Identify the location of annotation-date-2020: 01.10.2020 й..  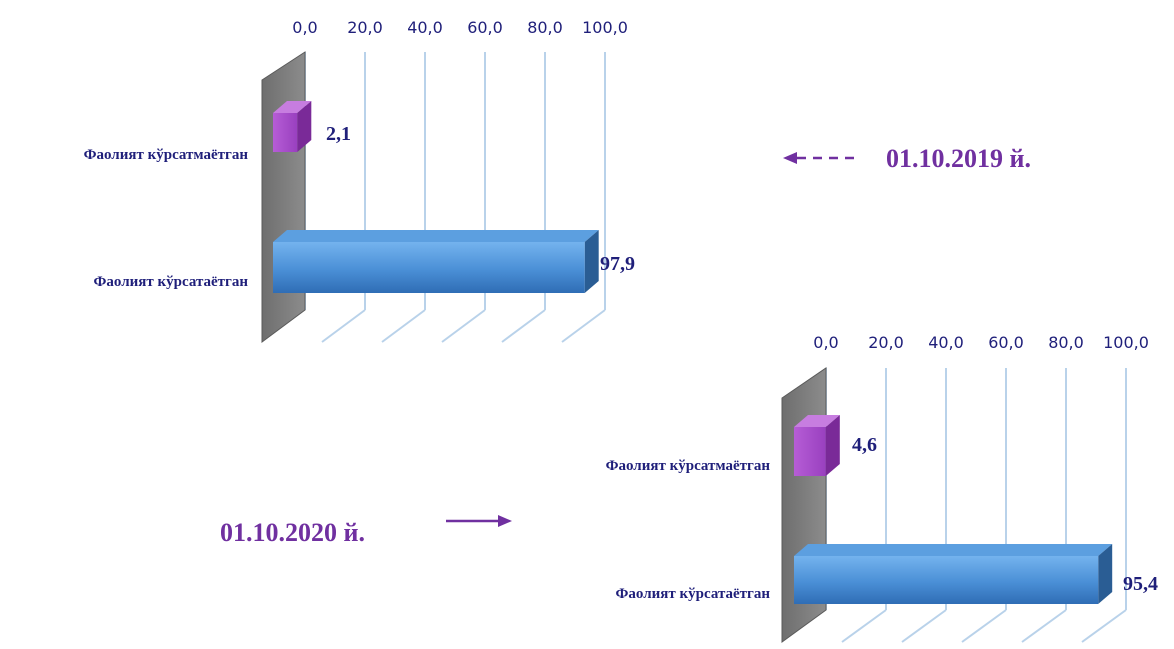
(292, 532).